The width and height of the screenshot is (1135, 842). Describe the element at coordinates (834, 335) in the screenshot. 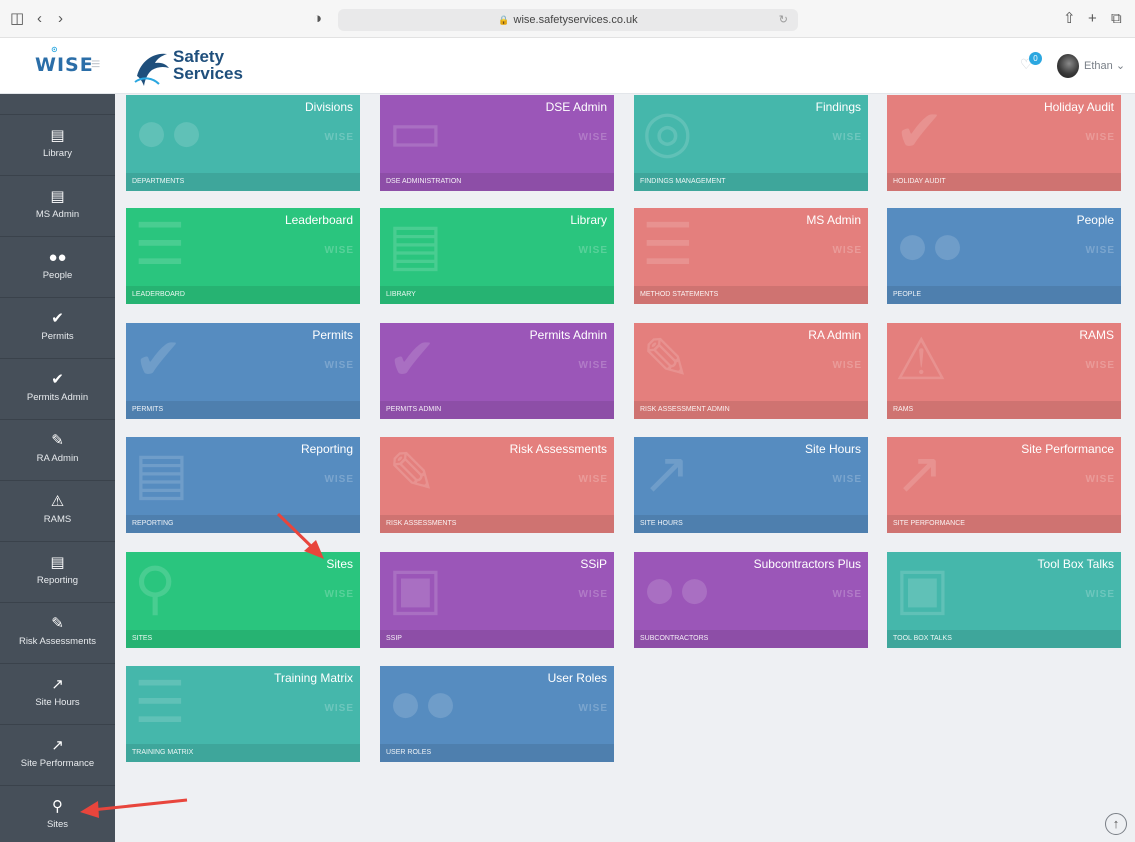

I see `tile-title: RA Admin` at that location.